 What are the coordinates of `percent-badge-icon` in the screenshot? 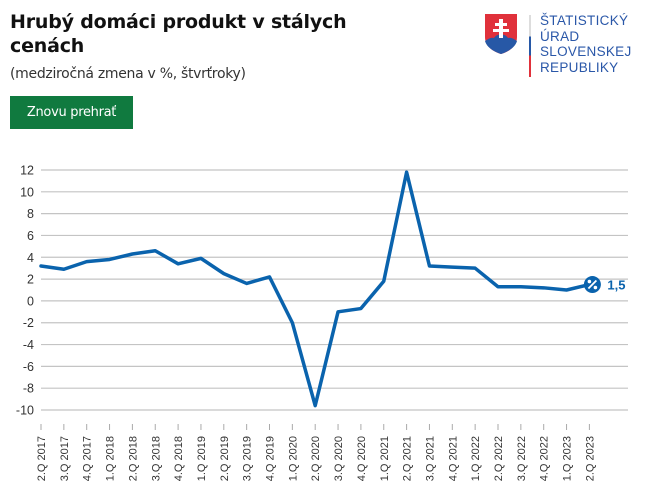 It's located at (592, 285).